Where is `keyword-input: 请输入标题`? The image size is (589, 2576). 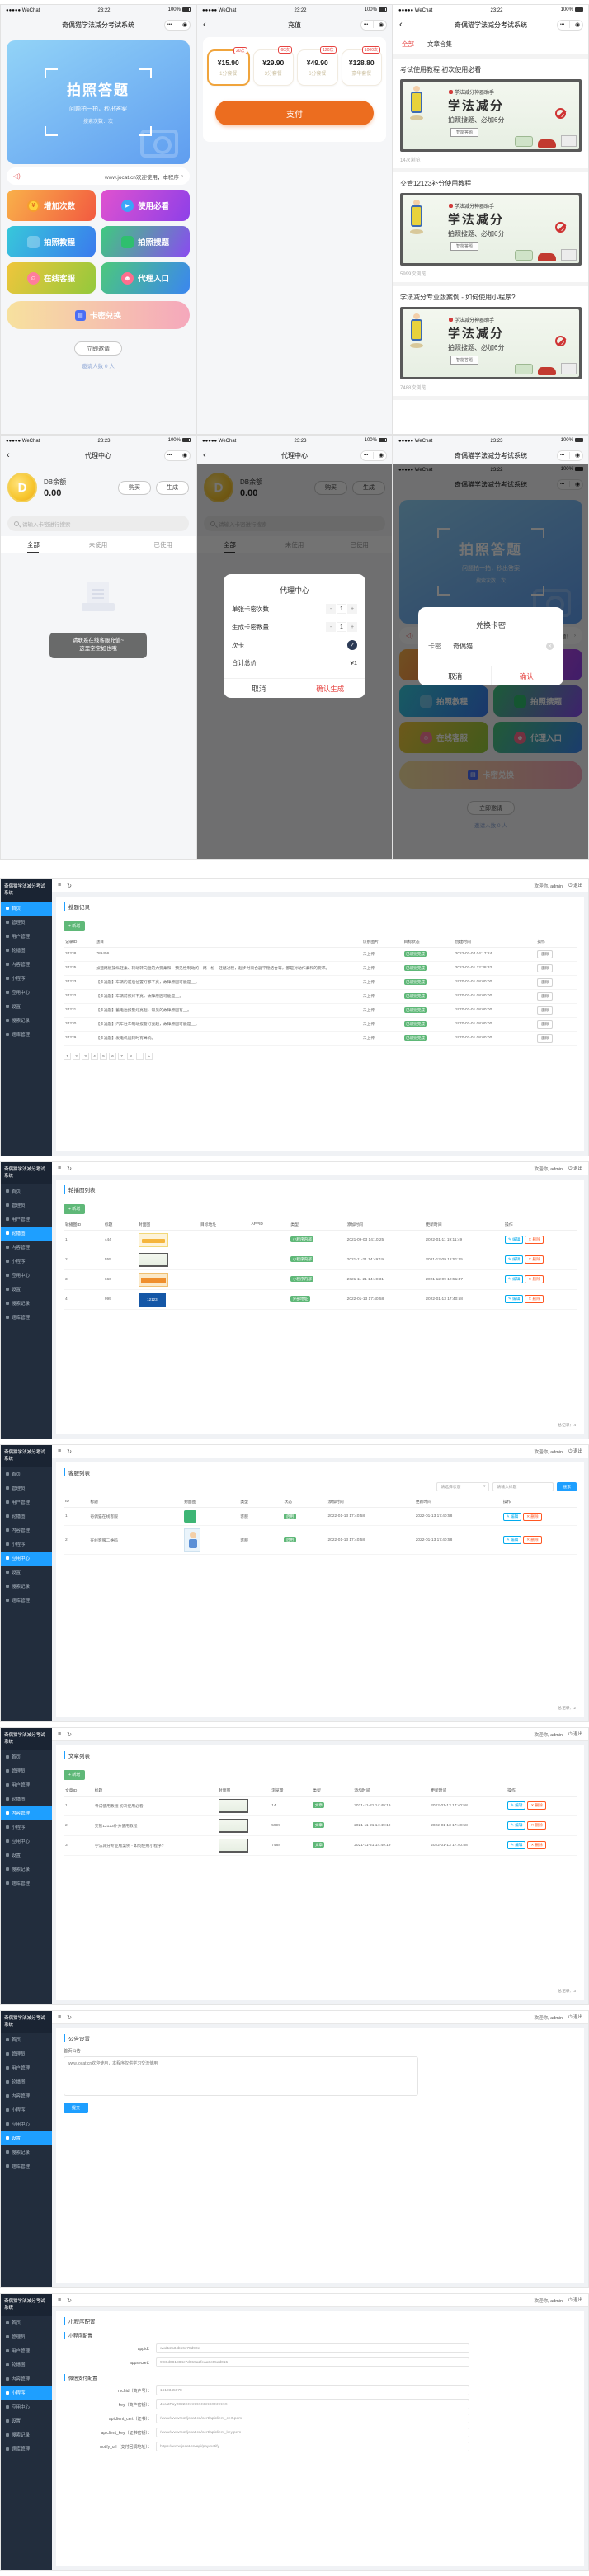
keyword-input: 请输入标题 is located at coordinates (523, 1486).